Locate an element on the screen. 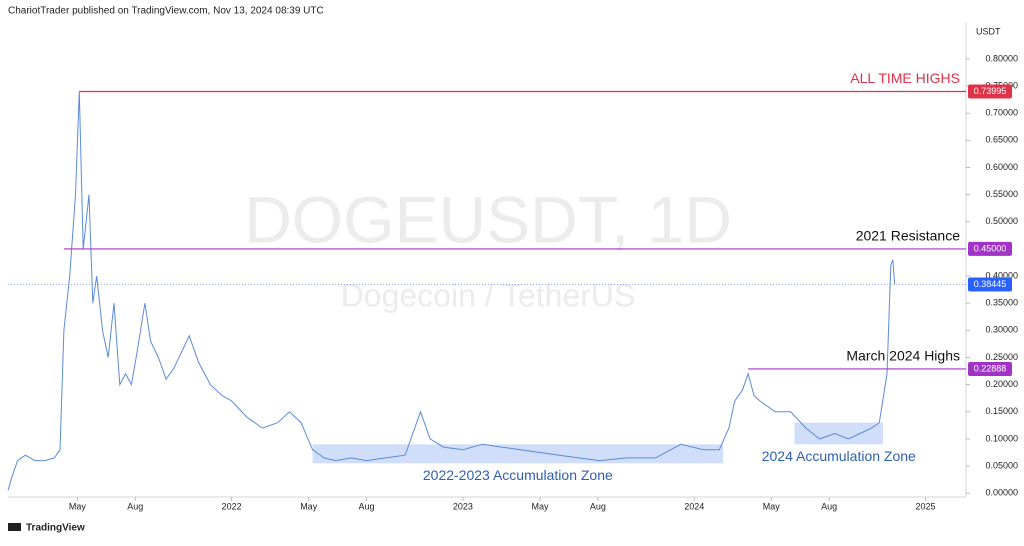  price-tag-label: 0.73995 is located at coordinates (990, 91).